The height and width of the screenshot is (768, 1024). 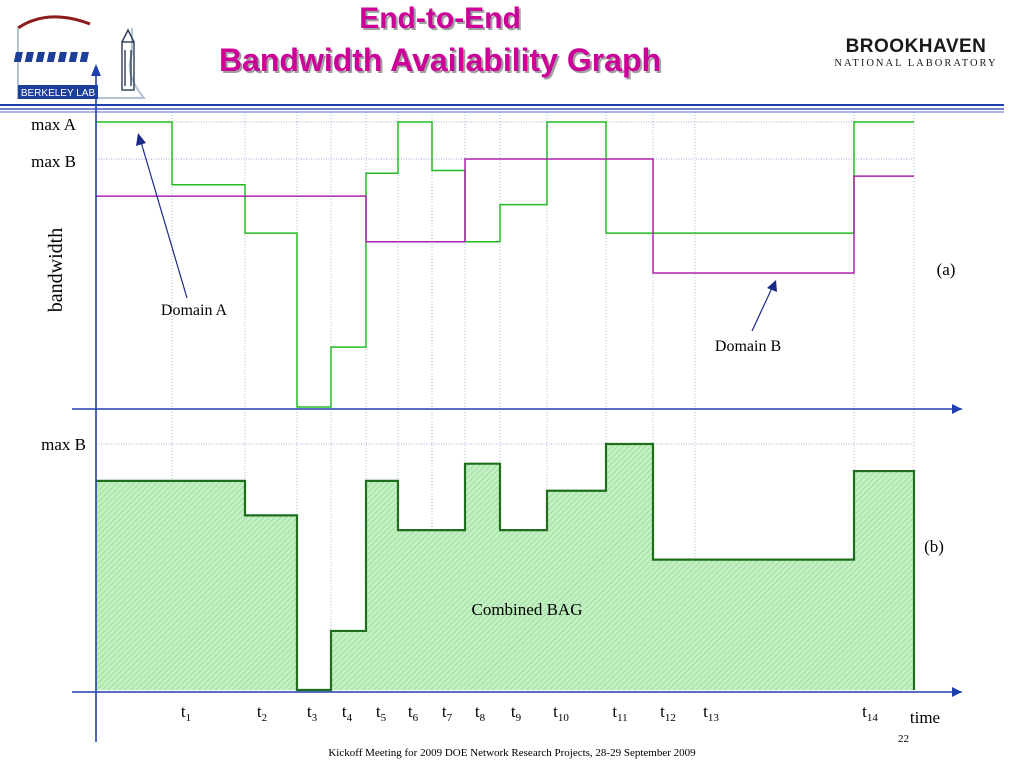 What do you see at coordinates (96, 70) in the screenshot?
I see `y-axis-arrowhead` at bounding box center [96, 70].